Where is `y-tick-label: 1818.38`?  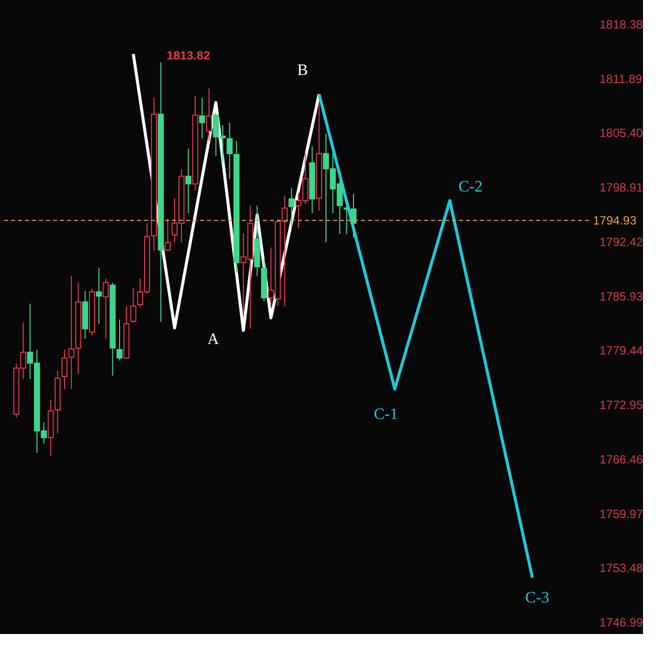
y-tick-label: 1818.38 is located at coordinates (622, 25).